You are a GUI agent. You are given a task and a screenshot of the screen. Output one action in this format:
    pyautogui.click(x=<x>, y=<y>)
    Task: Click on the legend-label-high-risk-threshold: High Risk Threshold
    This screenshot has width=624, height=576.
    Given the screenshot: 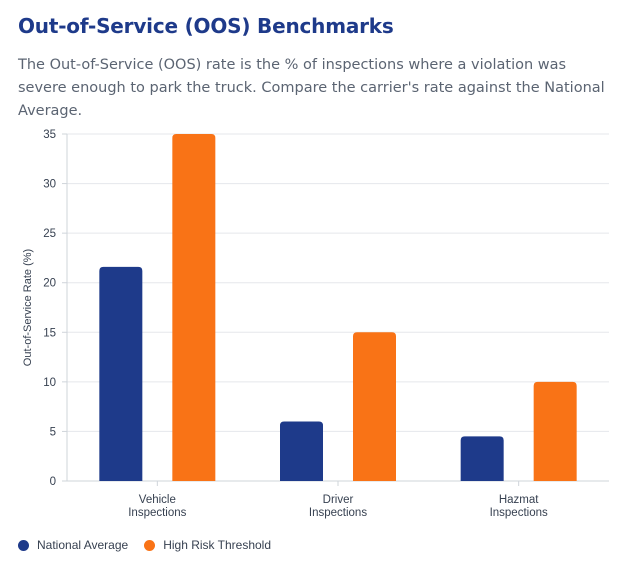 What is the action you would take?
    pyautogui.click(x=217, y=545)
    